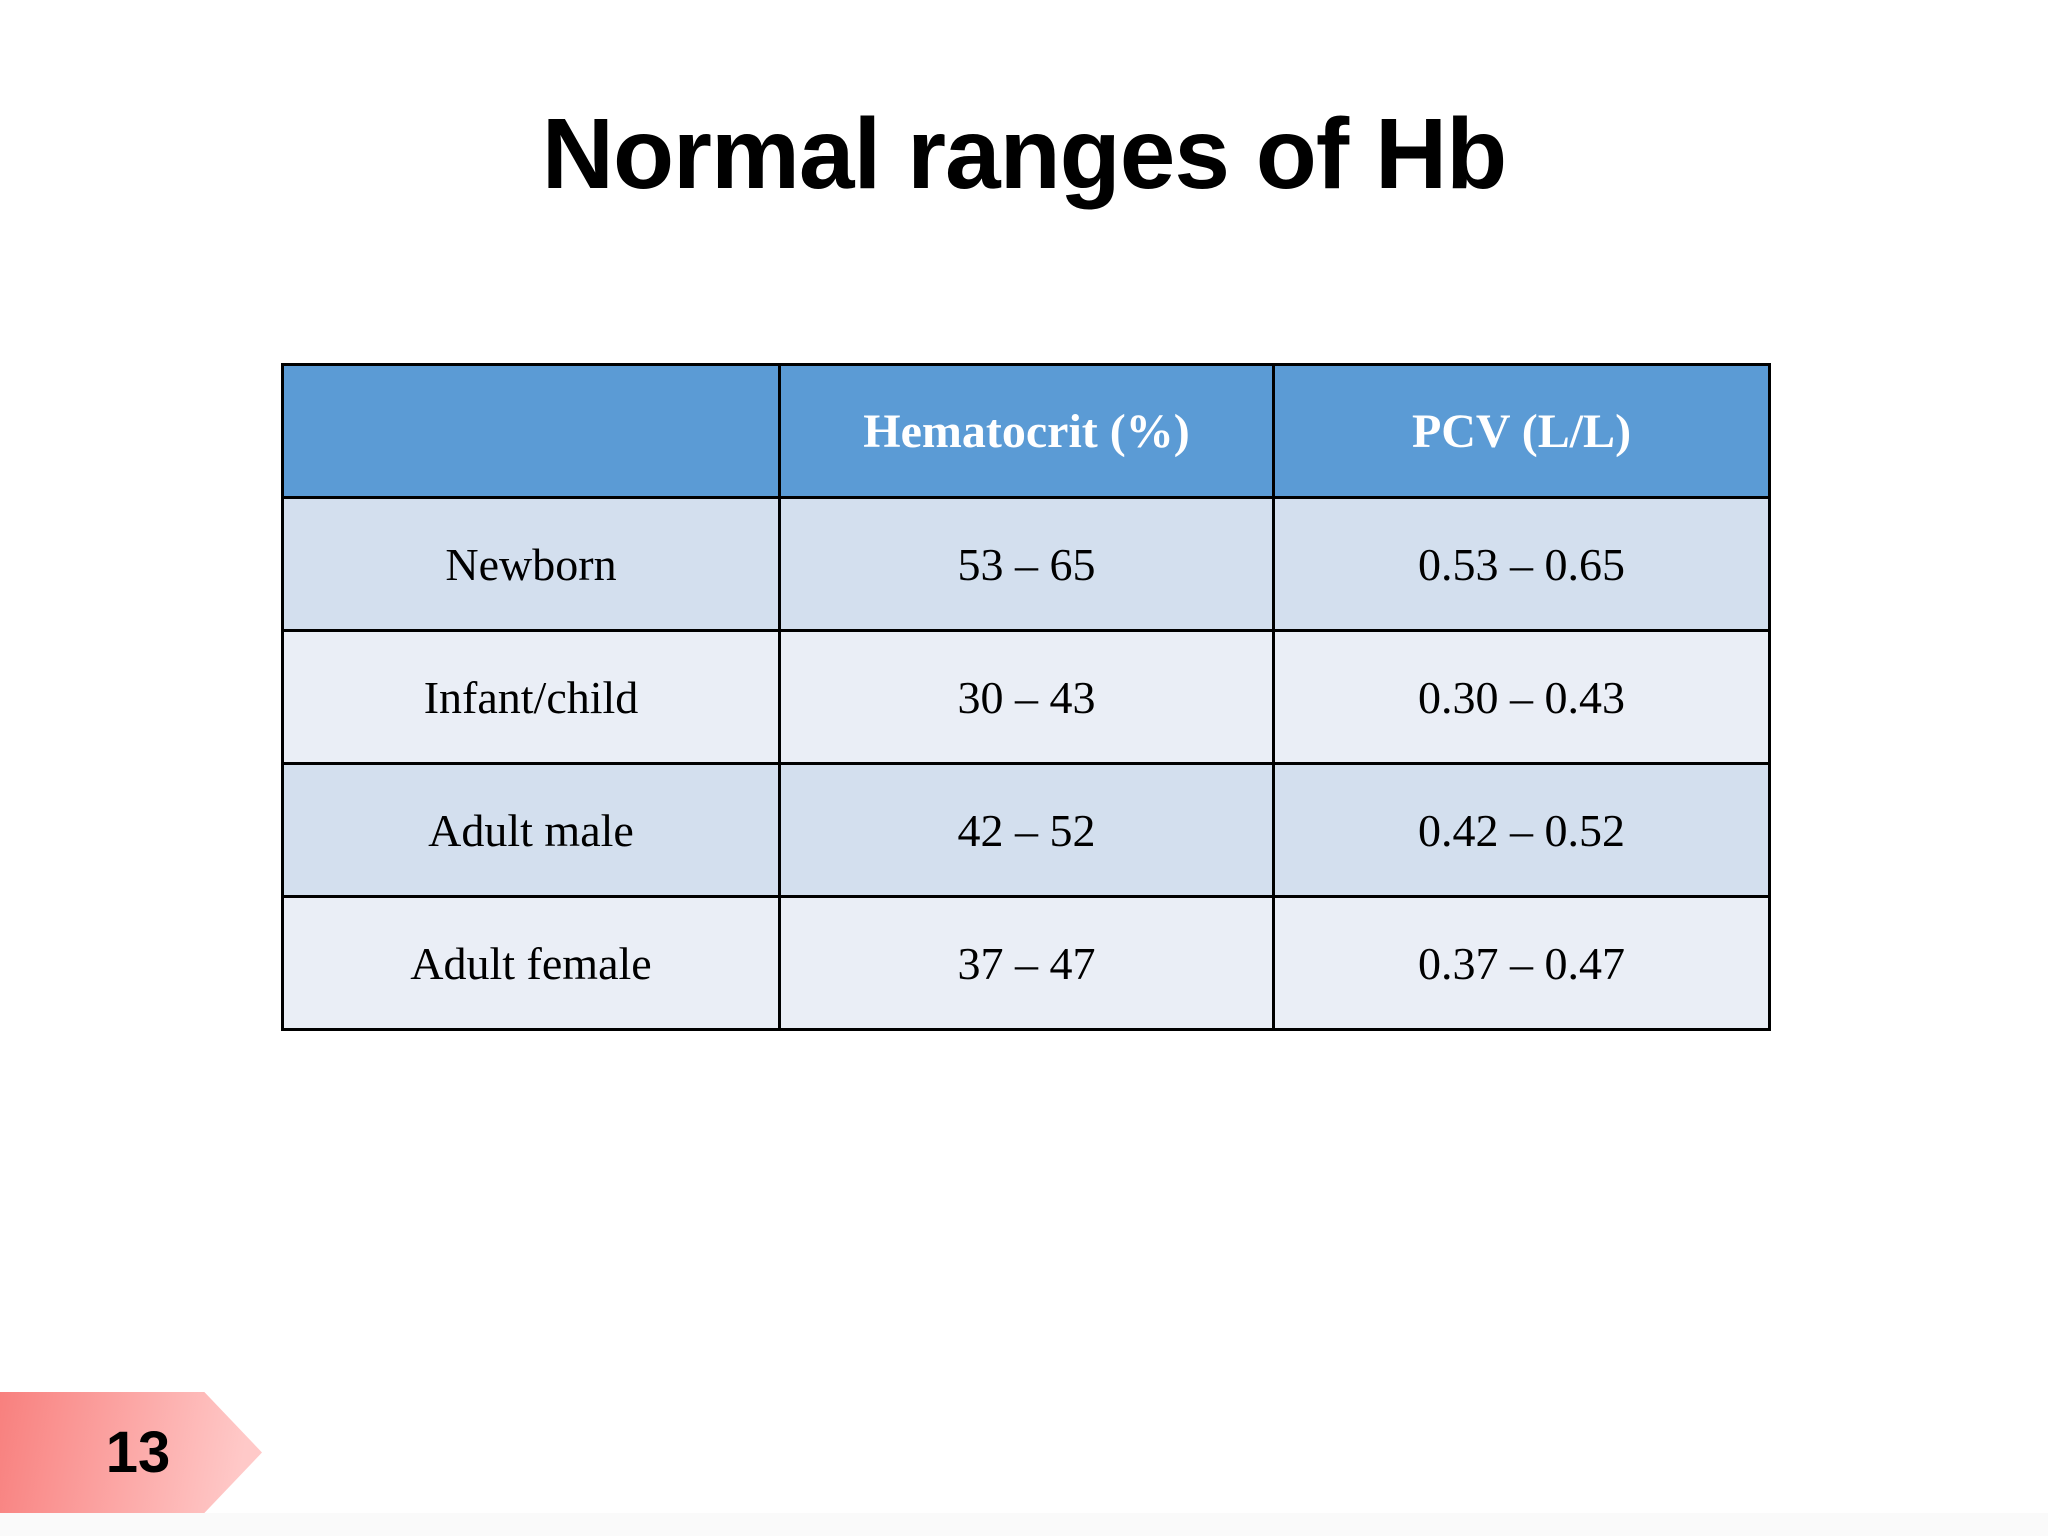  I want to click on table-row-adult-male: Adult male 42 – 52 0.42 – 0.52, so click(1026, 830).